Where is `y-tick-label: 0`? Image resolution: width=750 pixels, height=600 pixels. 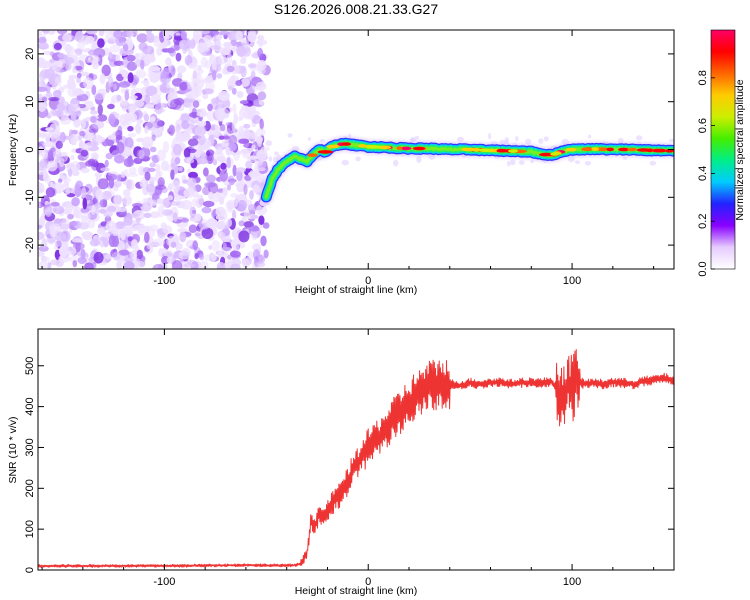
y-tick-label: 0 is located at coordinates (30, 149).